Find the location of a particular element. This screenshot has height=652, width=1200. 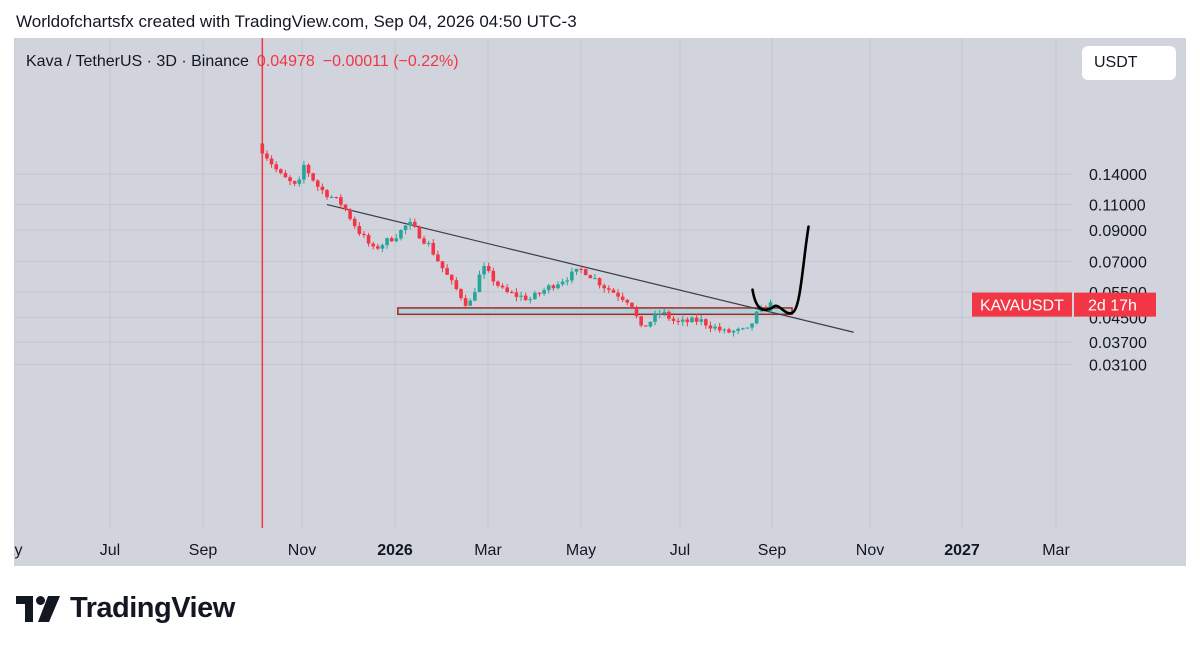

price-change: −0.00011 (−0.22%) is located at coordinates (390, 61).